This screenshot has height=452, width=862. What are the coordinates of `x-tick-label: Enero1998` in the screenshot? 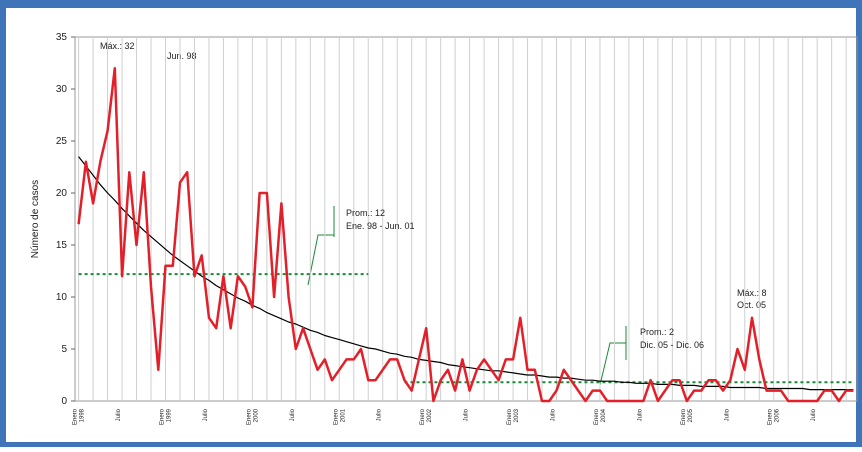 It's located at (79, 416).